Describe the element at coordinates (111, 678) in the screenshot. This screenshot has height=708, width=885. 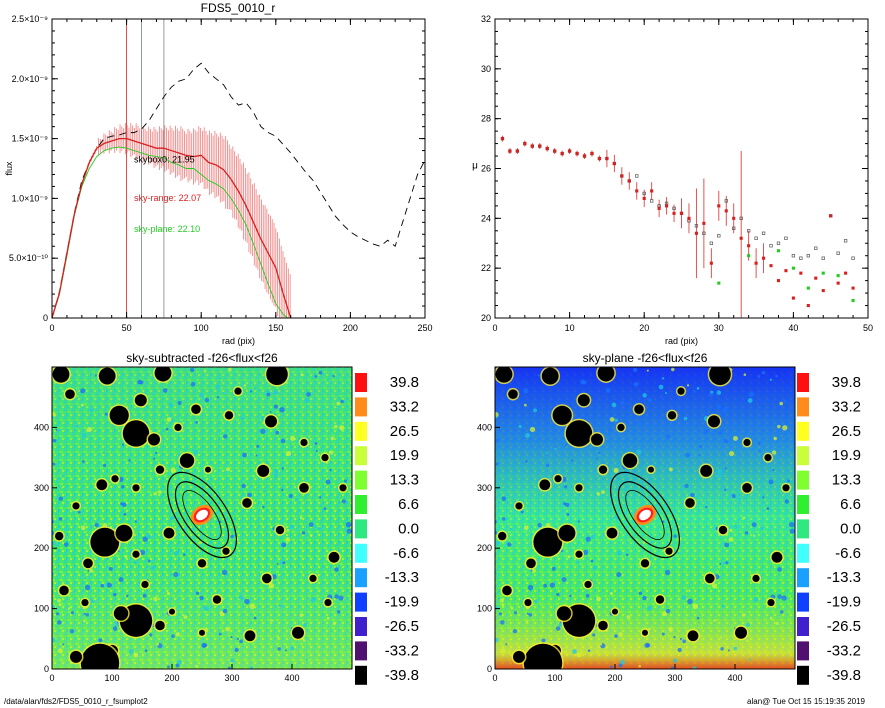
I see `x-tick-label: 100` at that location.